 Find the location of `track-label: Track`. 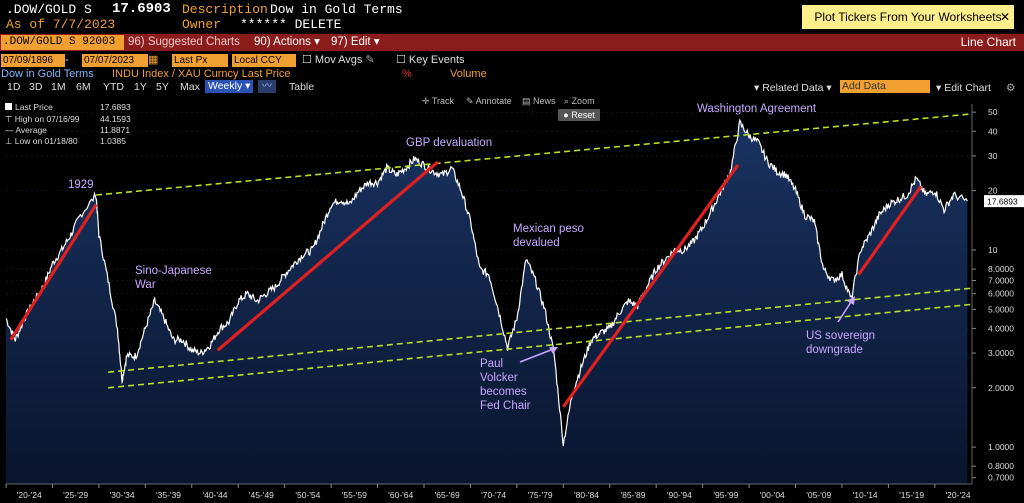

track-label: Track is located at coordinates (443, 101).